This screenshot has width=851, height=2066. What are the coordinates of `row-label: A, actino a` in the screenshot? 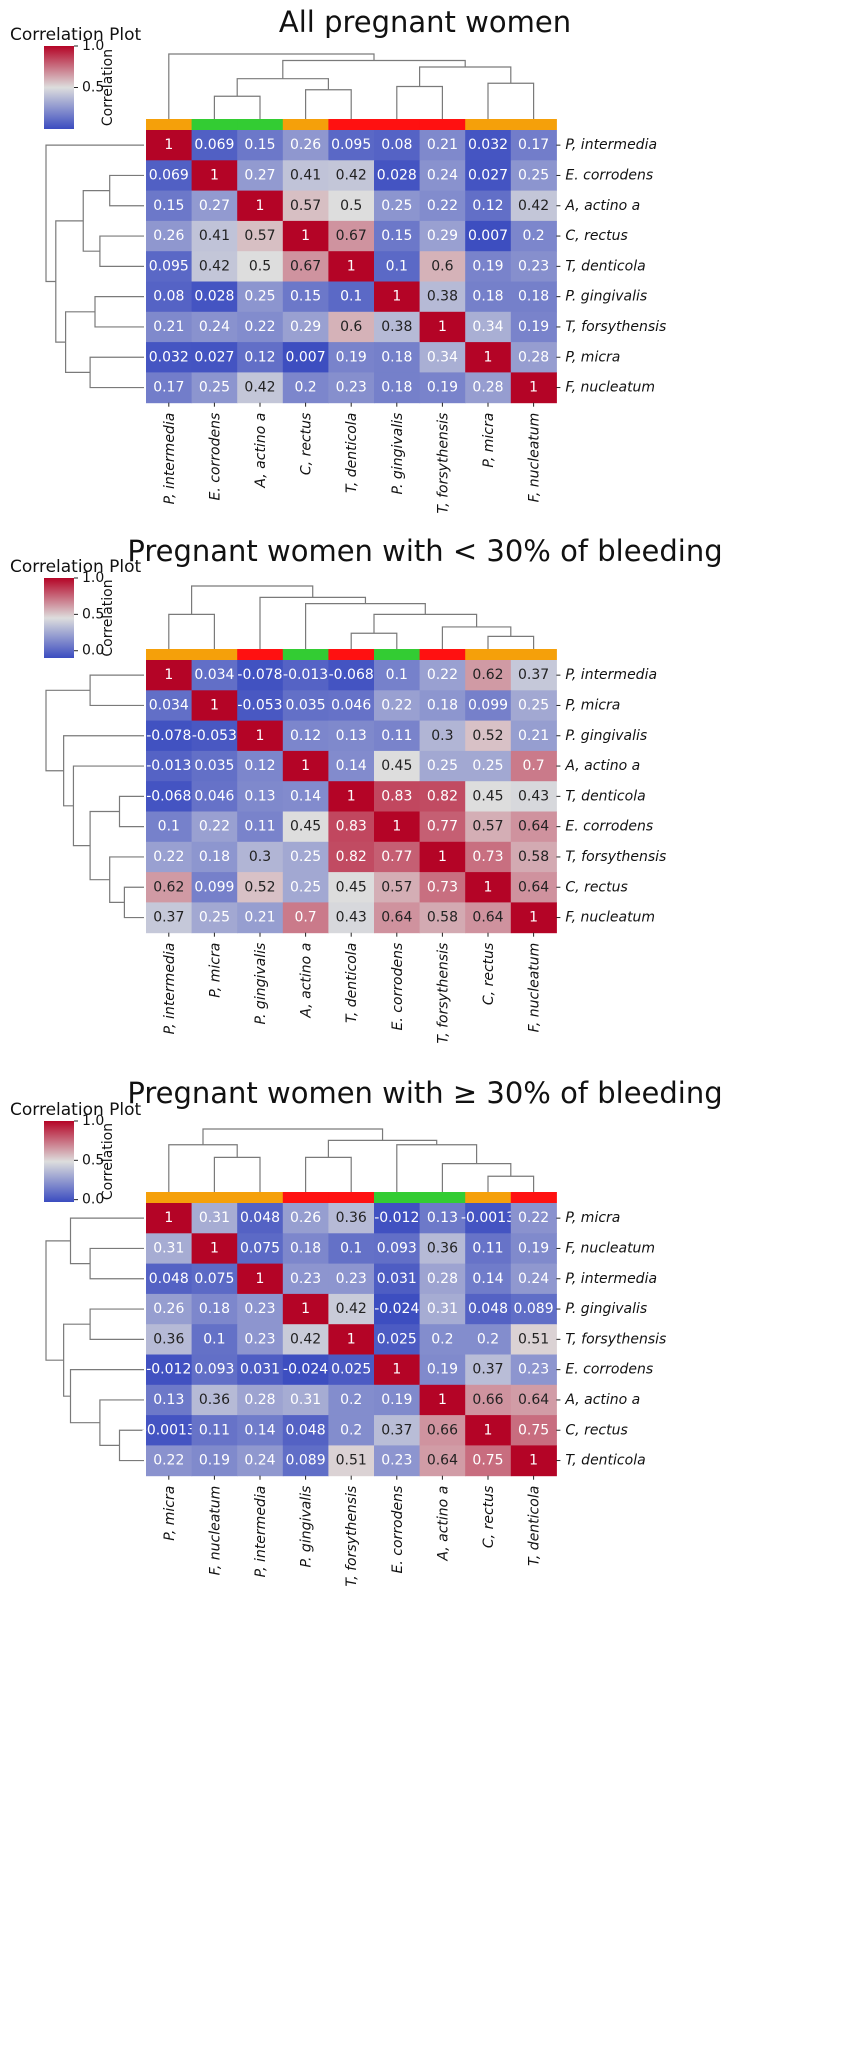 It's located at (602, 1400).